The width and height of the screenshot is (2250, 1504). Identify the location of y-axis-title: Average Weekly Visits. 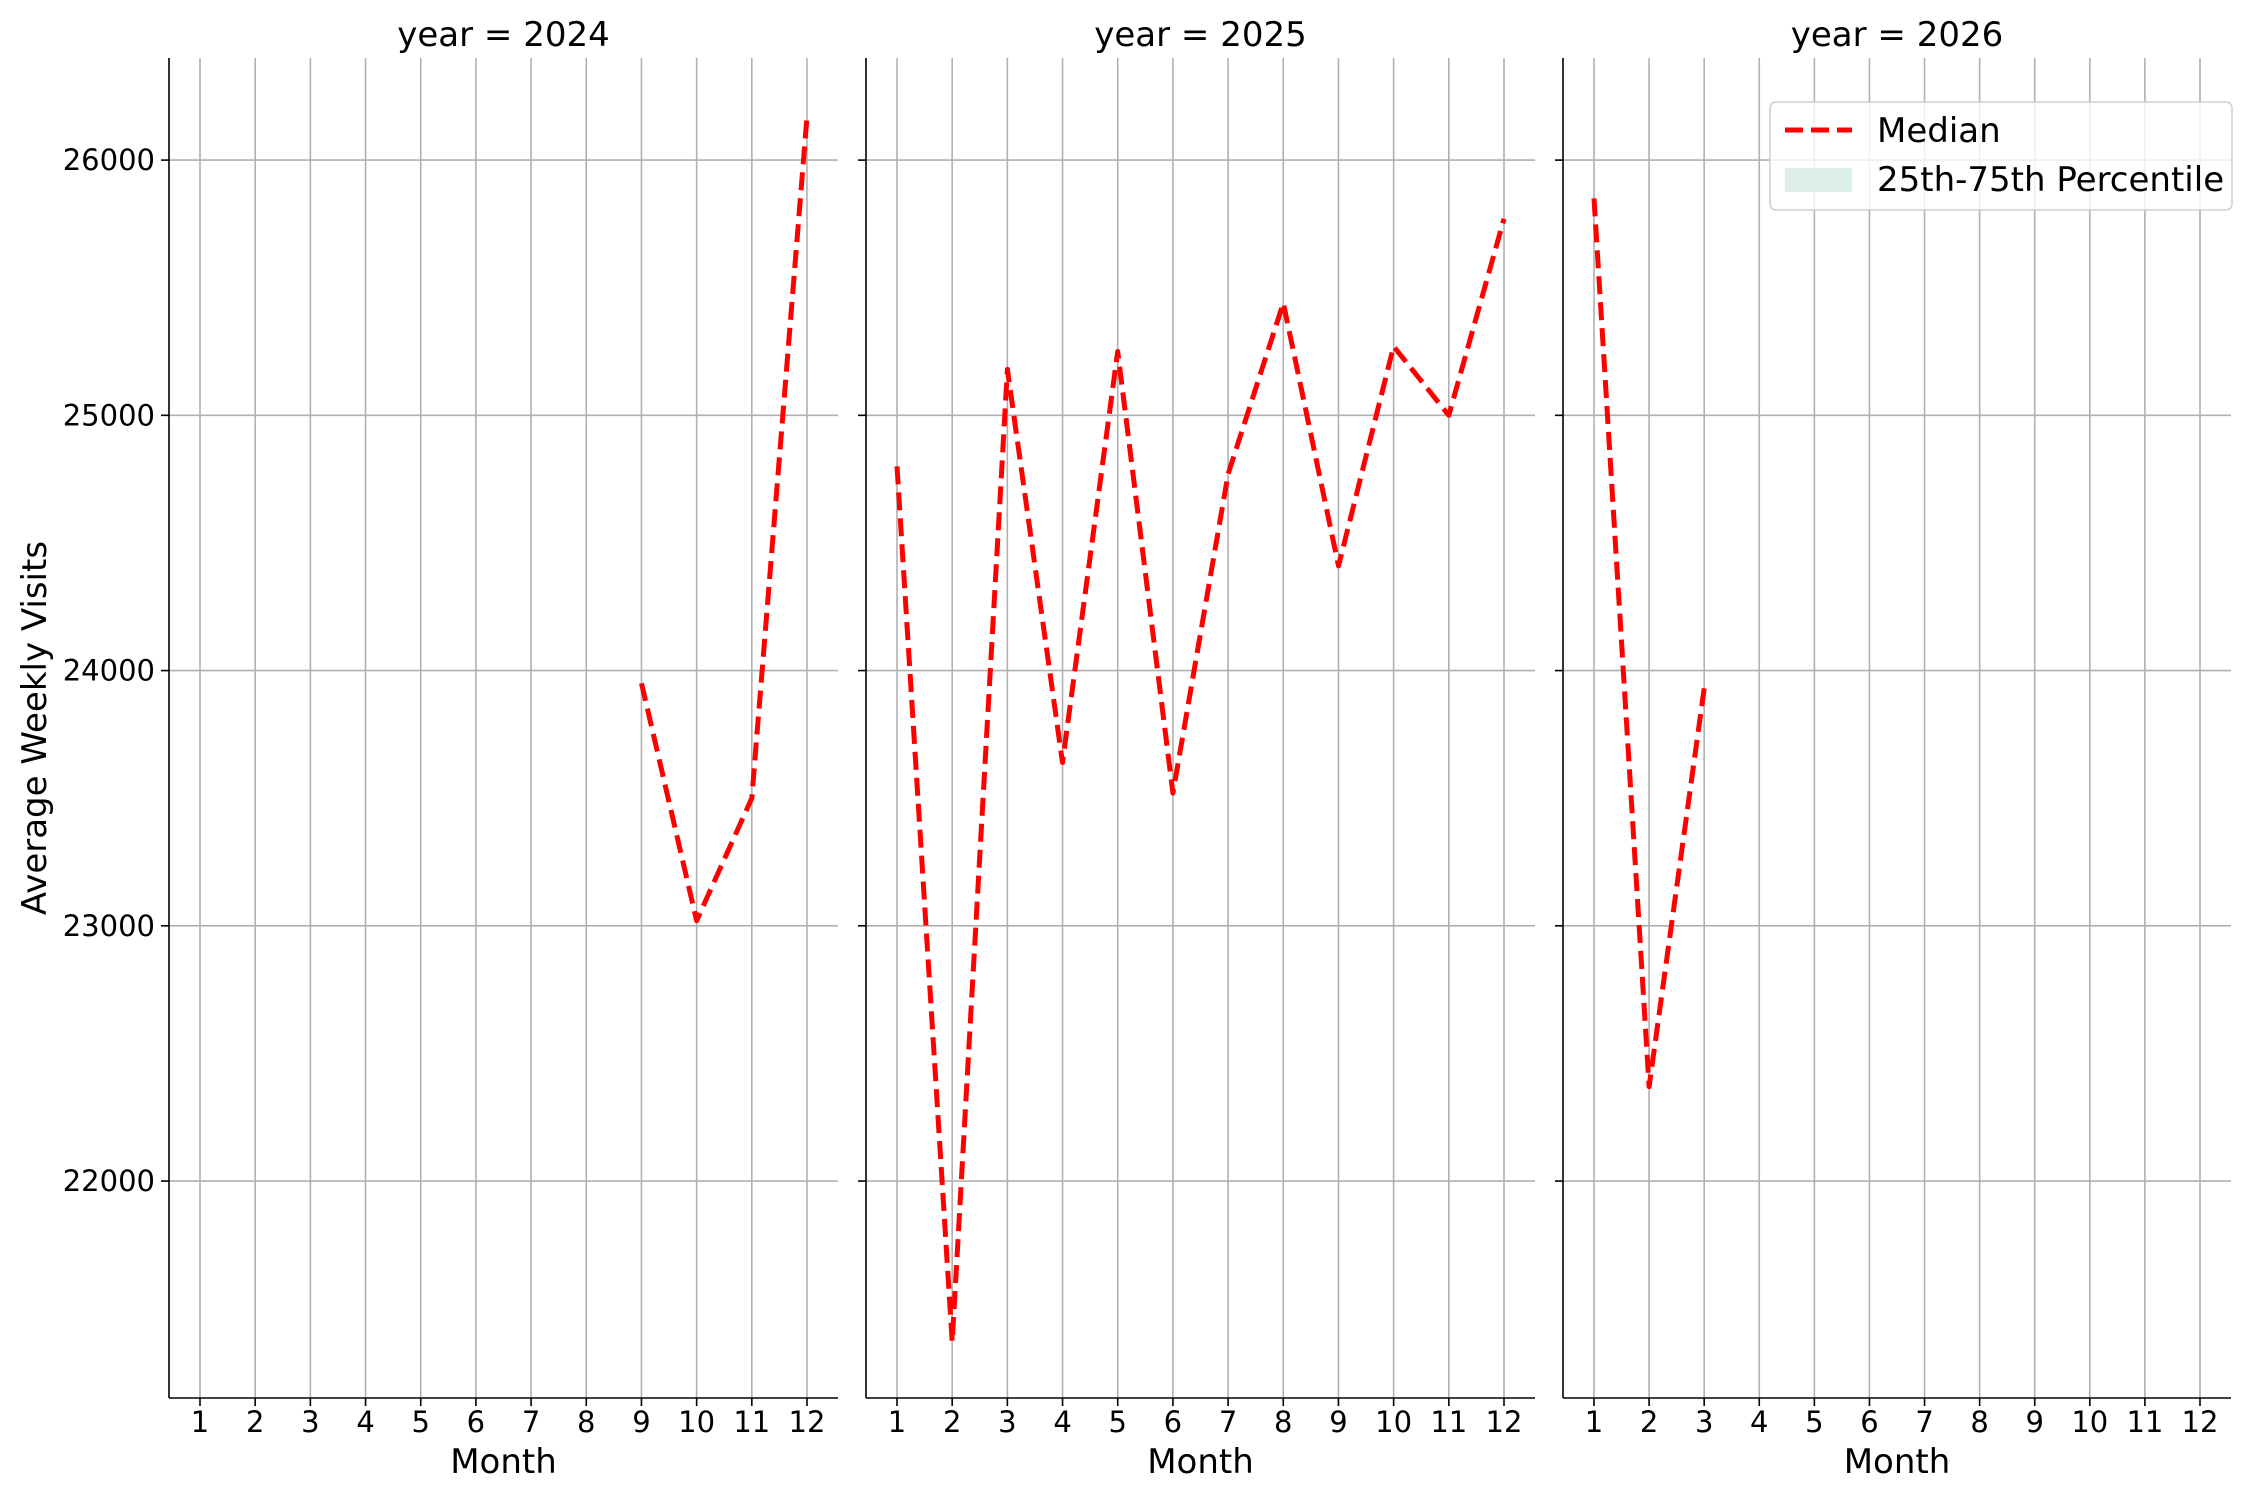
(35, 728).